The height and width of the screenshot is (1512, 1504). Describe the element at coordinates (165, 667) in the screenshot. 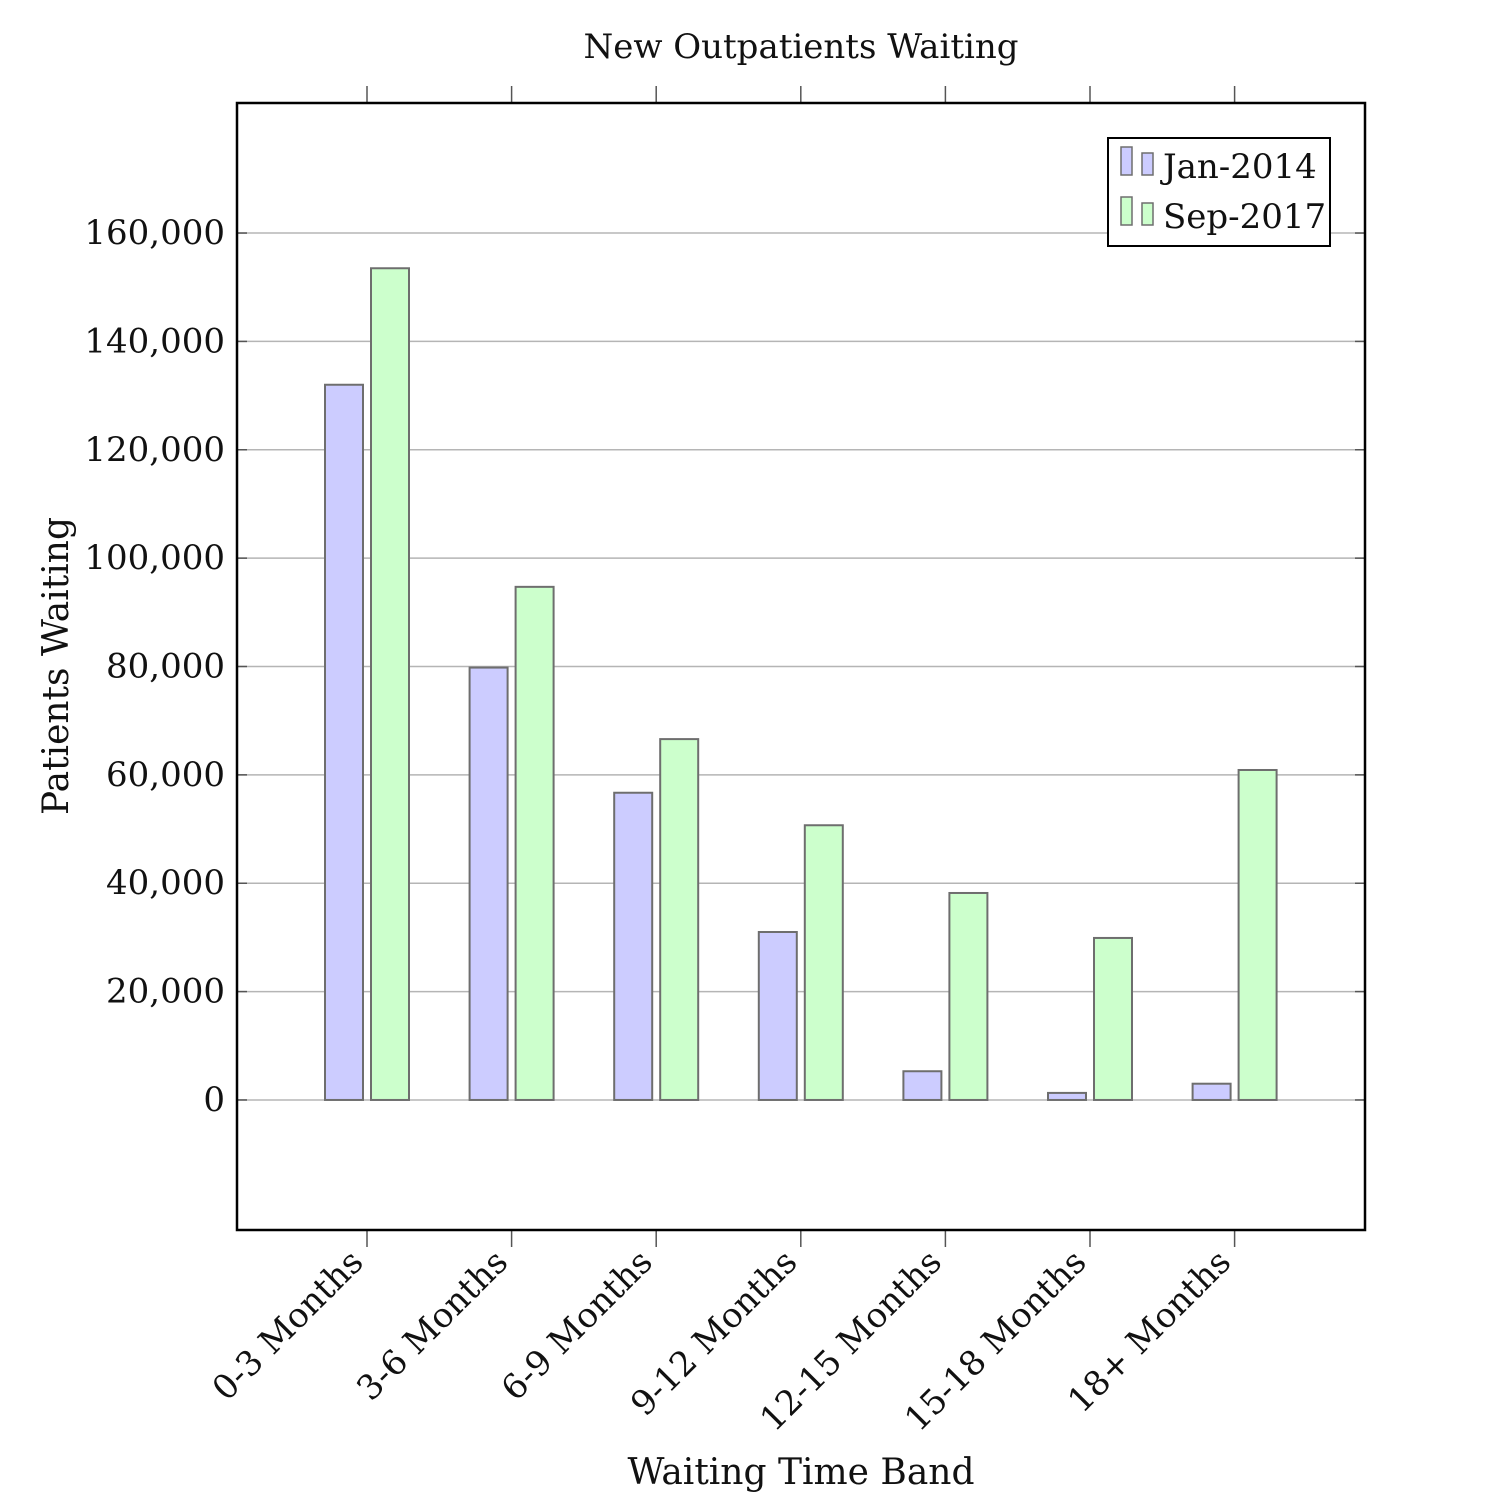

I see `y-tick-label: 80,000` at that location.